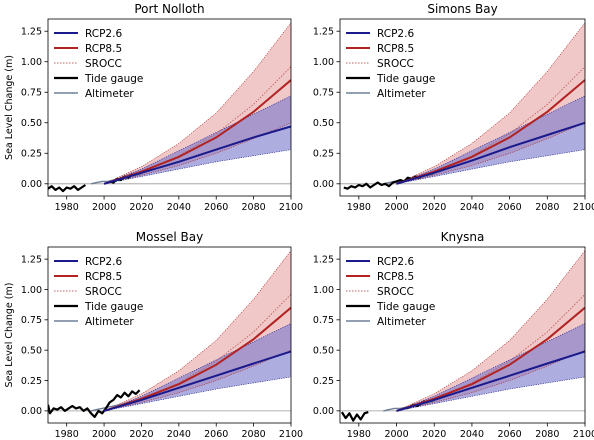 This screenshot has width=594, height=440. Describe the element at coordinates (169, 9) in the screenshot. I see `panel-title: Port Nolloth` at that location.